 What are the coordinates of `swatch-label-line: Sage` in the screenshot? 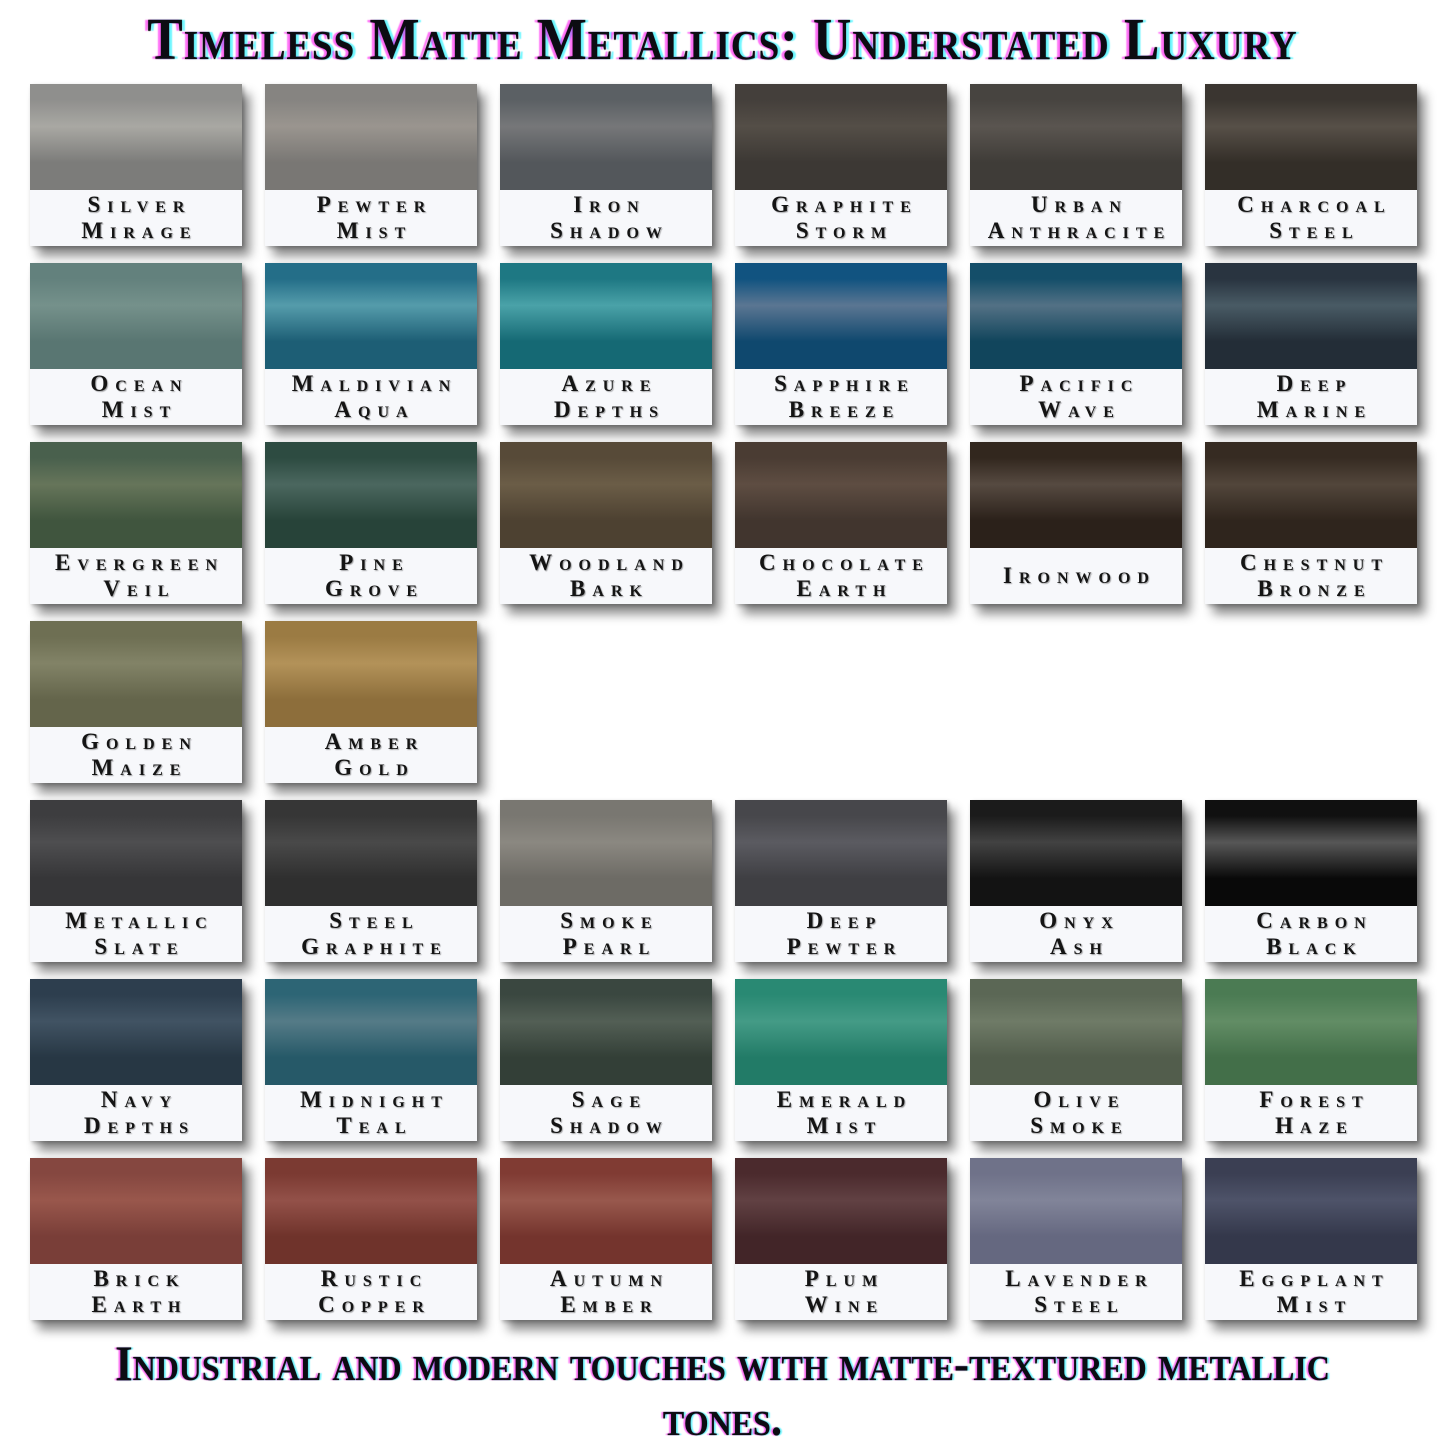 It's located at (609, 1099).